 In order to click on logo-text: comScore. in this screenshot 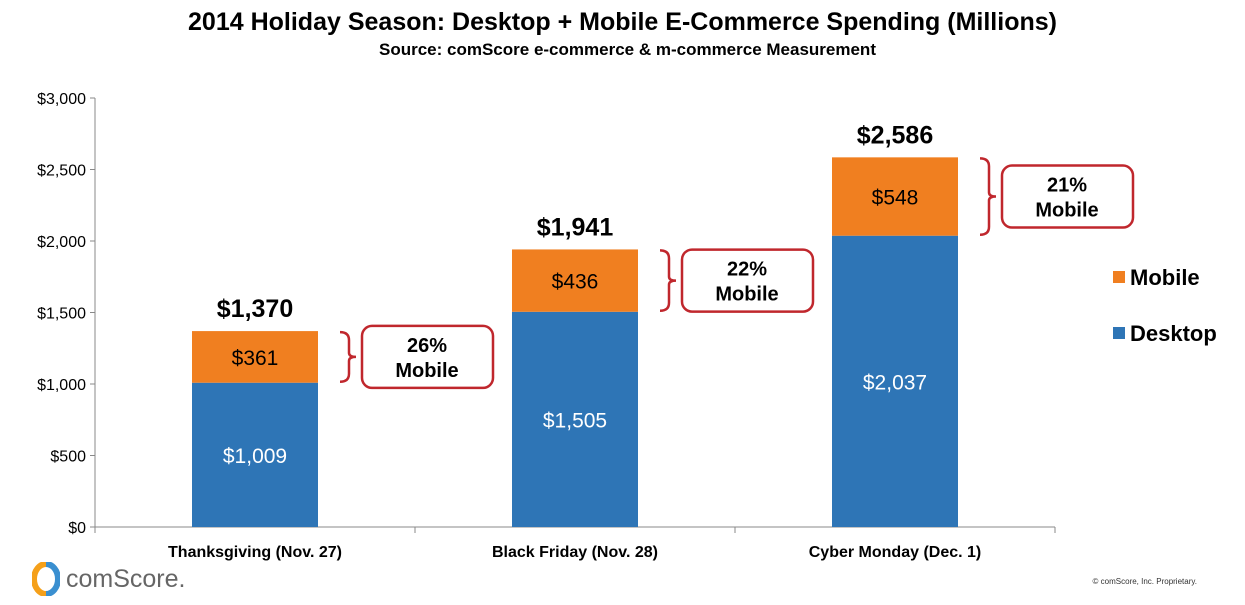, I will do `click(126, 578)`.